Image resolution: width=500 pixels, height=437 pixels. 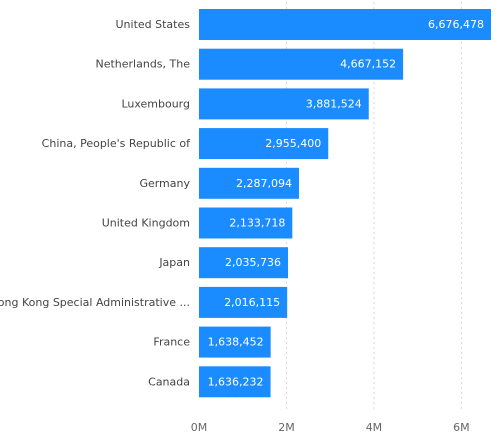 I want to click on category-label: Japan, so click(x=174, y=262).